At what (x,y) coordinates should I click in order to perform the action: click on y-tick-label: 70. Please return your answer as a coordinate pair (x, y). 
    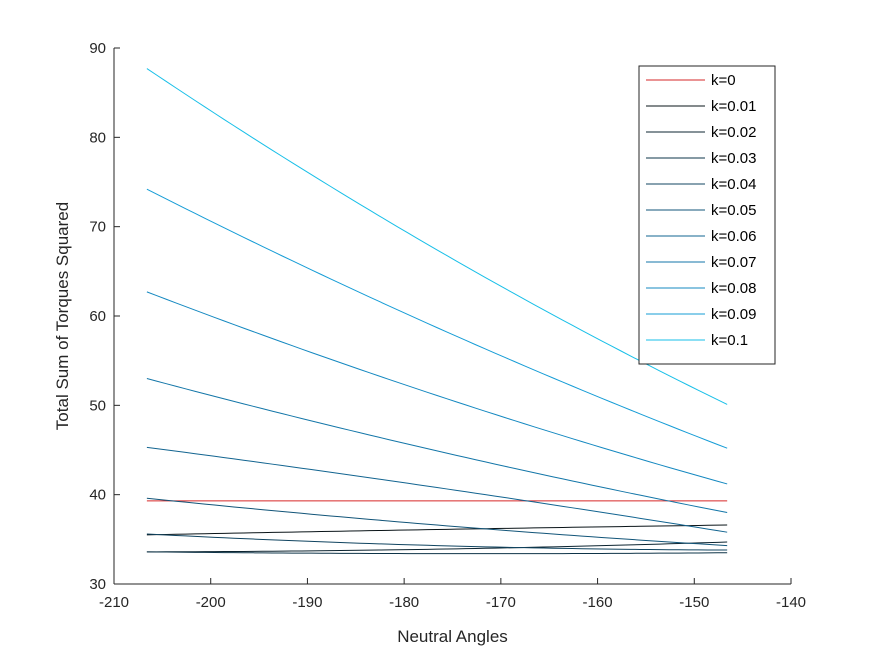
    Looking at the image, I should click on (97, 227).